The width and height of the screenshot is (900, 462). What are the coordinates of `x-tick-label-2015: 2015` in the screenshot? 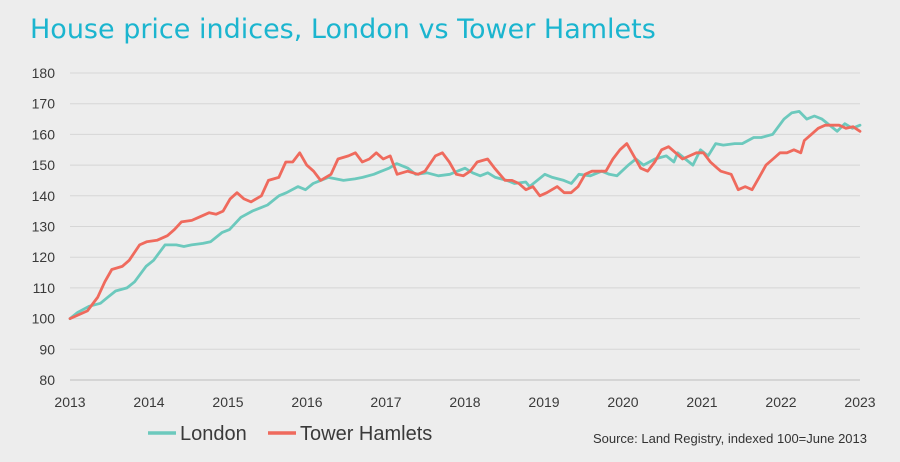 It's located at (227, 402).